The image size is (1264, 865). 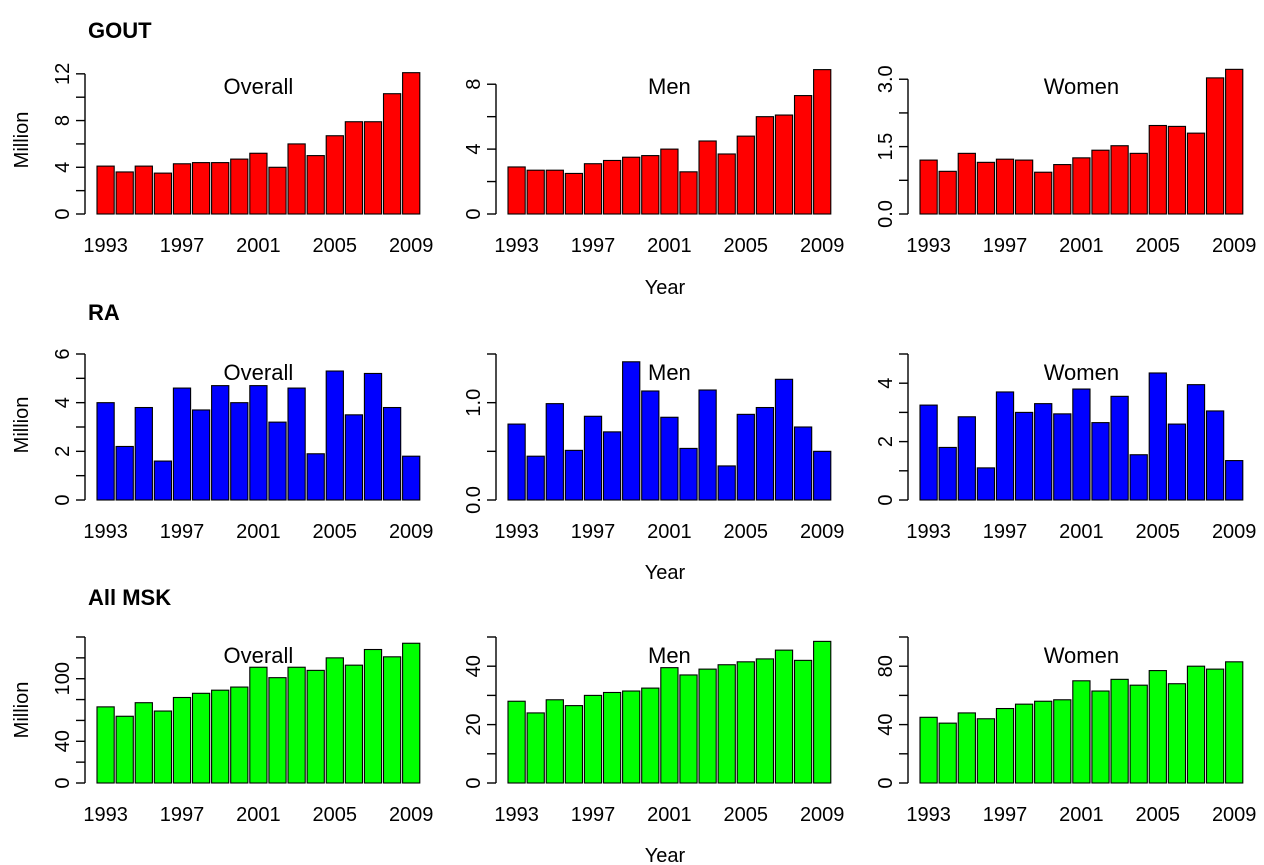 What do you see at coordinates (63, 74) in the screenshot?
I see `y-tick-label: 12` at bounding box center [63, 74].